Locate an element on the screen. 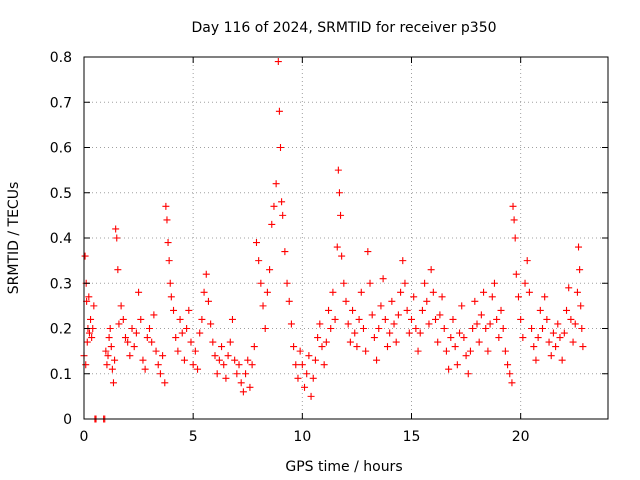 The height and width of the screenshot is (480, 640). y-tick-label: 0.3 is located at coordinates (61, 284).